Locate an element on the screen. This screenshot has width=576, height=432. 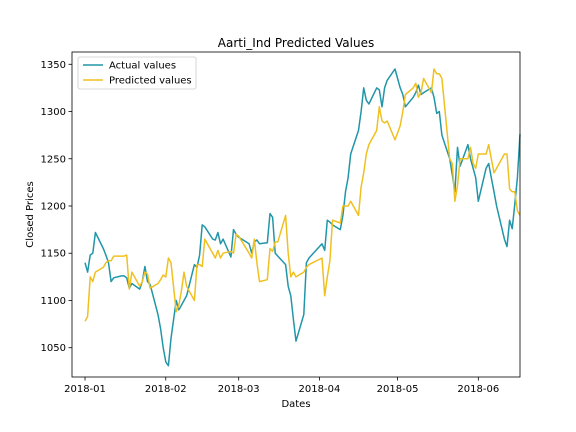
legend-label-predicted: Predicted values is located at coordinates (150, 81).